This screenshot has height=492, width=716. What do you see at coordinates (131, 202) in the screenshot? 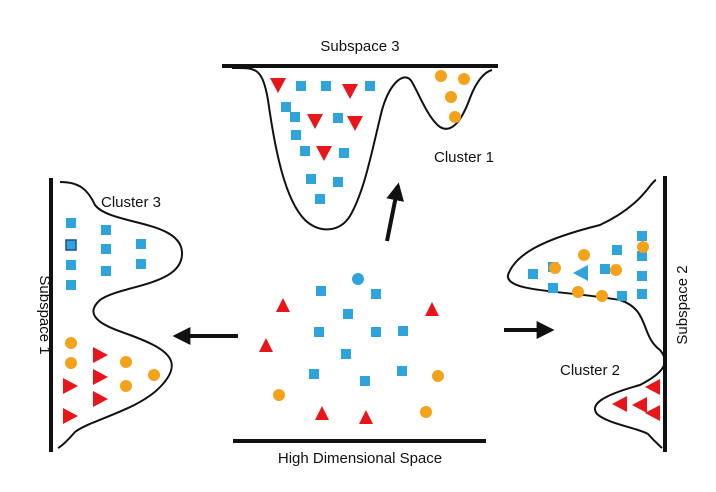
I see `cluster-3-label: Cluster 3` at bounding box center [131, 202].